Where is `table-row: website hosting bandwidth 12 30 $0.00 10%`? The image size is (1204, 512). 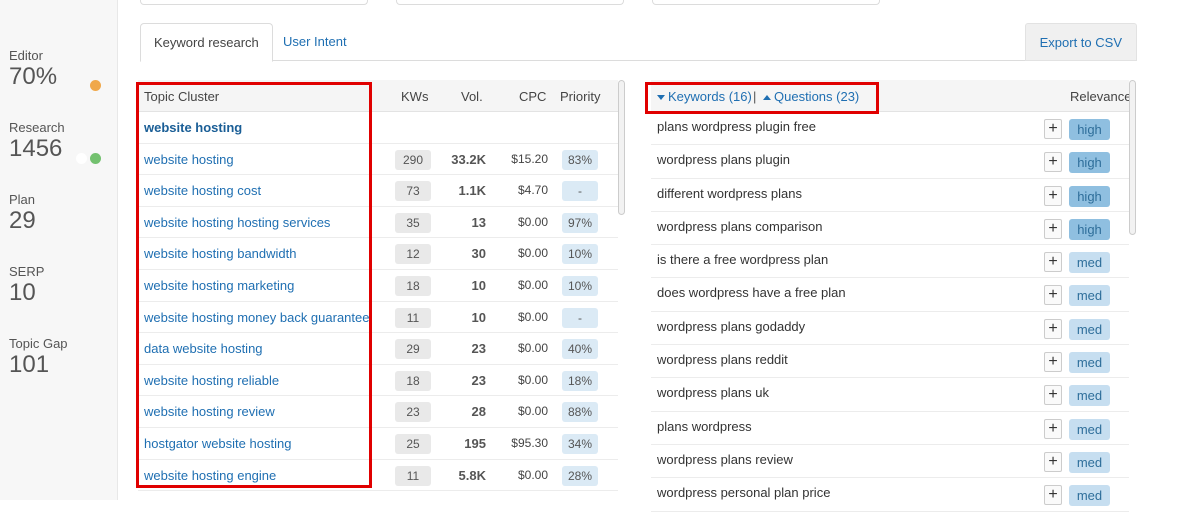 table-row: website hosting bandwidth 12 30 $0.00 10% is located at coordinates (378, 254).